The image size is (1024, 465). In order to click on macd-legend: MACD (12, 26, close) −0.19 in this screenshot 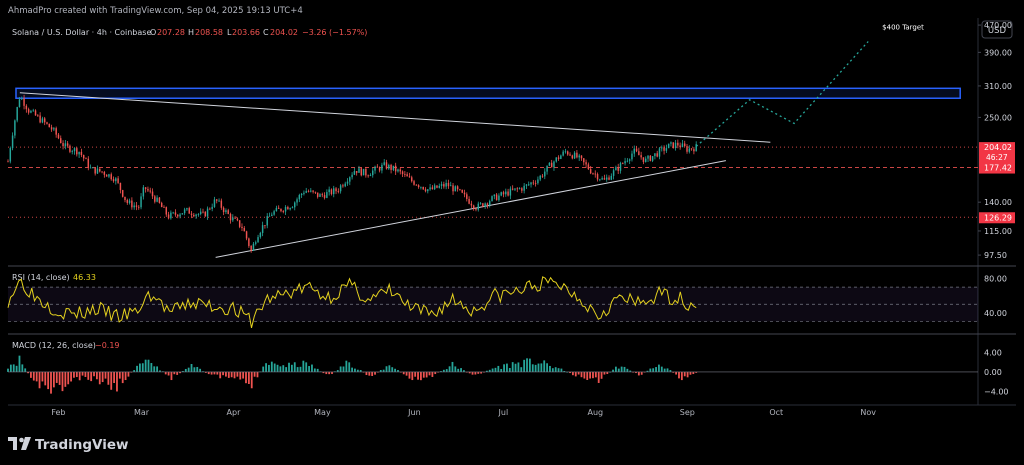, I will do `click(66, 345)`.